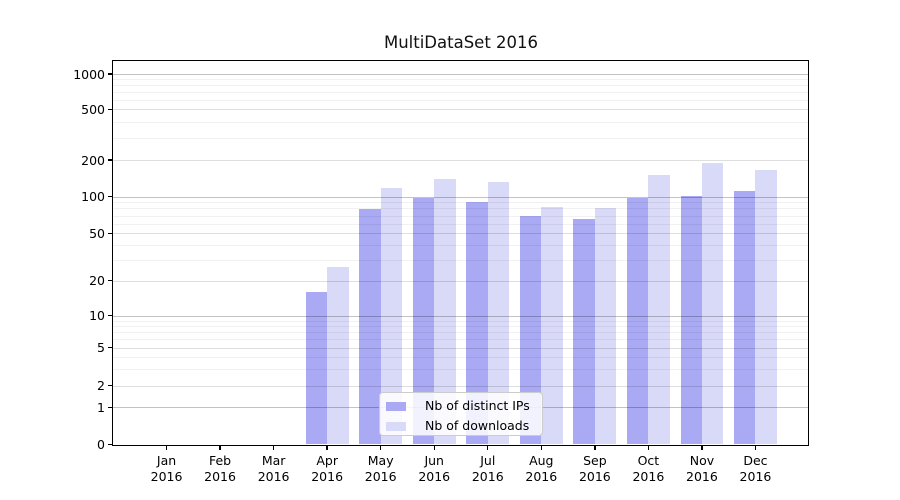 The image size is (900, 500). What do you see at coordinates (97, 233) in the screenshot?
I see `y-tick-label: 50` at bounding box center [97, 233].